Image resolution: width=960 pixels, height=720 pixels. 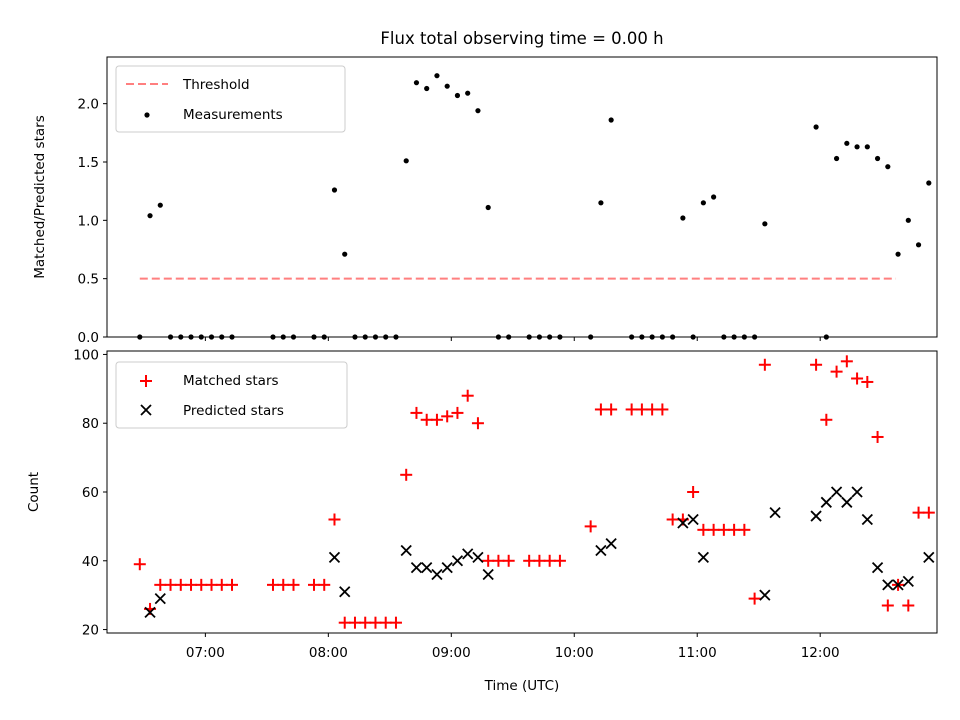 What do you see at coordinates (231, 381) in the screenshot?
I see `legend-matched-label: Matched stars` at bounding box center [231, 381].